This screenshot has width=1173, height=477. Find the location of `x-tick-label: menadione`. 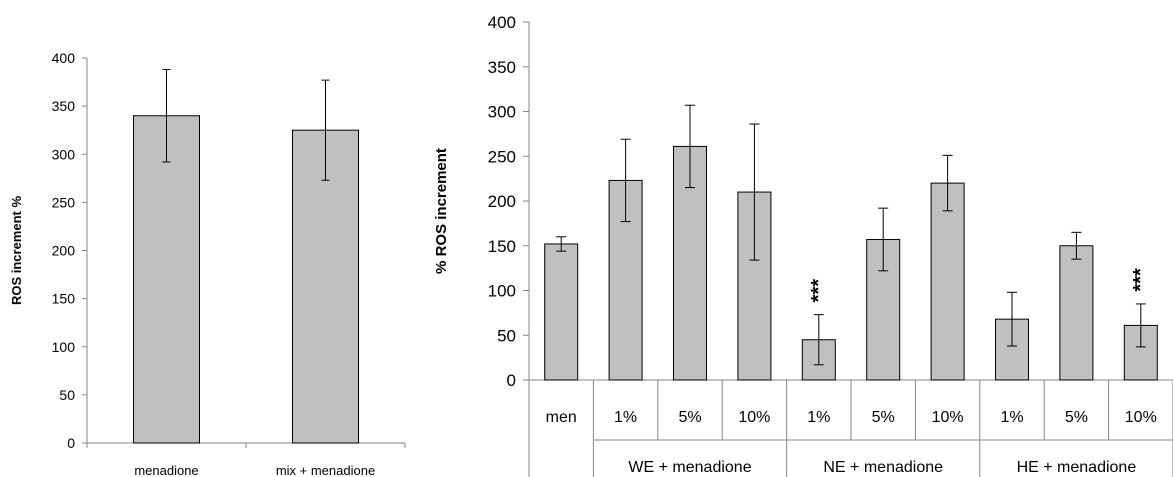

x-tick-label: menadione is located at coordinates (166, 470).